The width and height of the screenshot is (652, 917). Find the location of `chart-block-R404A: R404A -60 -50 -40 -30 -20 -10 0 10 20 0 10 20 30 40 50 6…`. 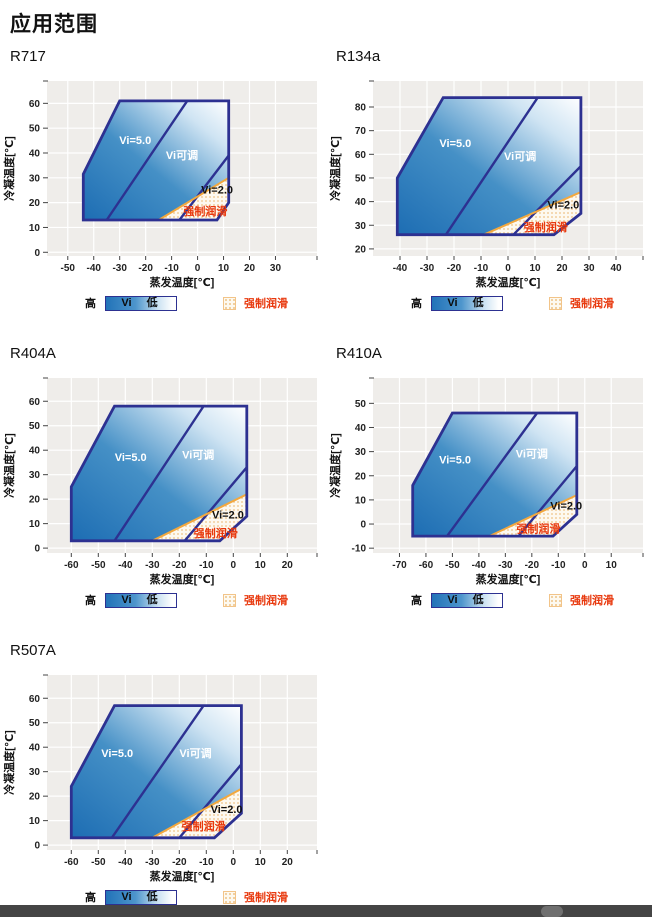

chart-block-R404A: R404A -60 -50 -40 -30 -20 -10 0 10 20 0 10 20 30 40 50 6… is located at coordinates (163, 476).